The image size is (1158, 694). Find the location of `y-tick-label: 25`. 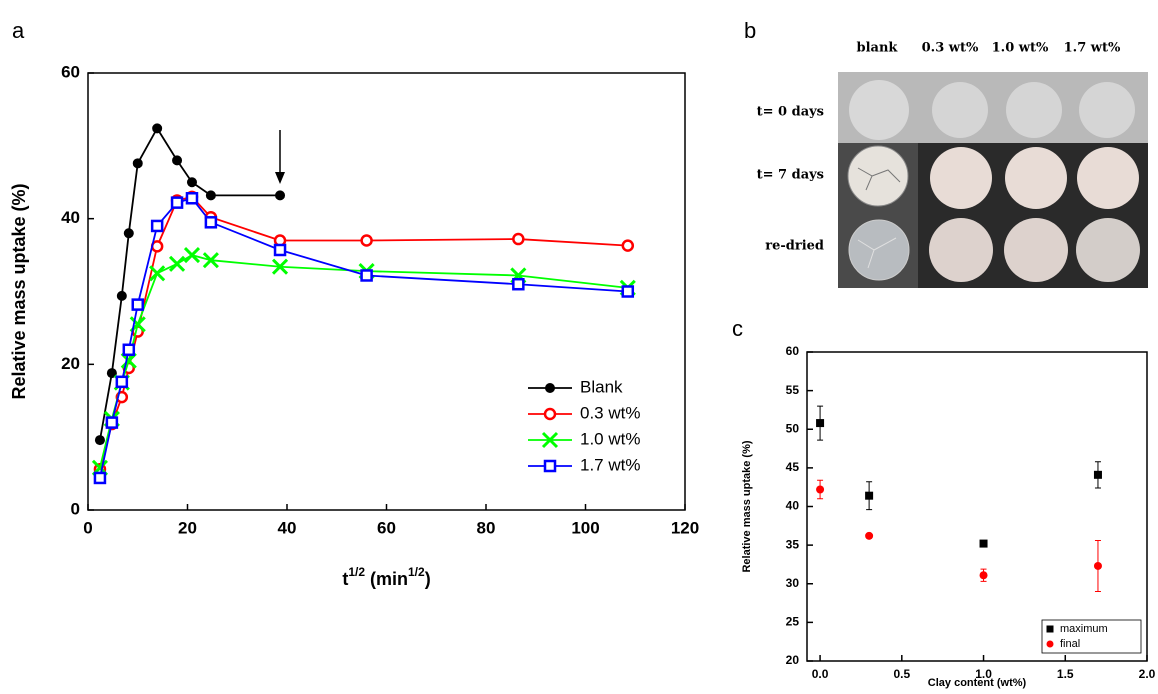

y-tick-label: 25 is located at coordinates (793, 622).